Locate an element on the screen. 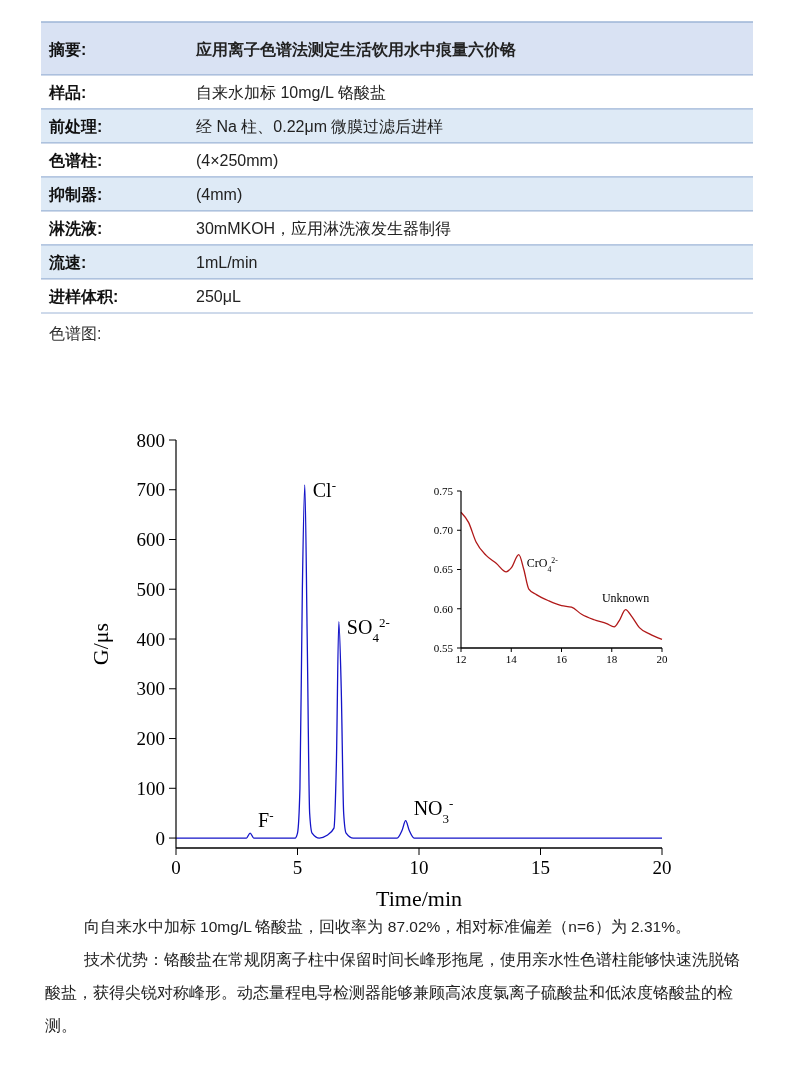 This screenshot has width=793, height=1071. annotation: Unknown is located at coordinates (625, 597).